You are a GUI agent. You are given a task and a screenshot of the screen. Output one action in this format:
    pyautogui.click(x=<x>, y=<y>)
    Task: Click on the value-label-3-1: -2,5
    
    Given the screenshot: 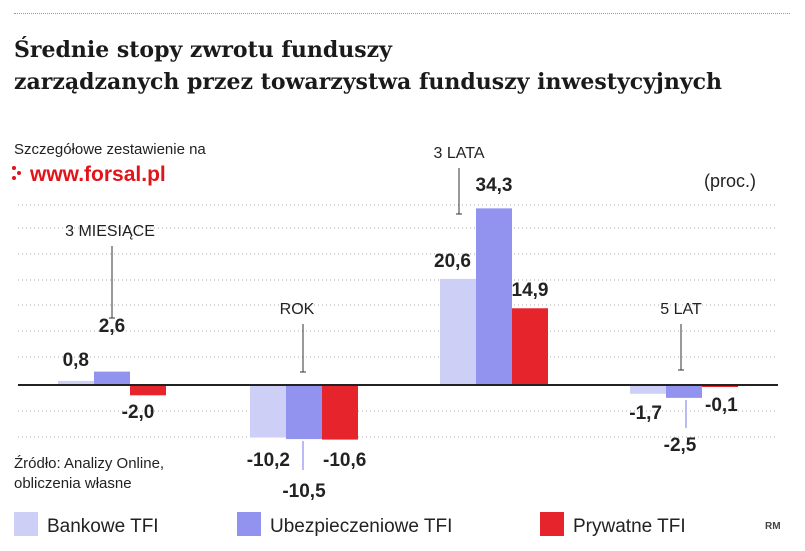 What is the action you would take?
    pyautogui.click(x=680, y=445)
    